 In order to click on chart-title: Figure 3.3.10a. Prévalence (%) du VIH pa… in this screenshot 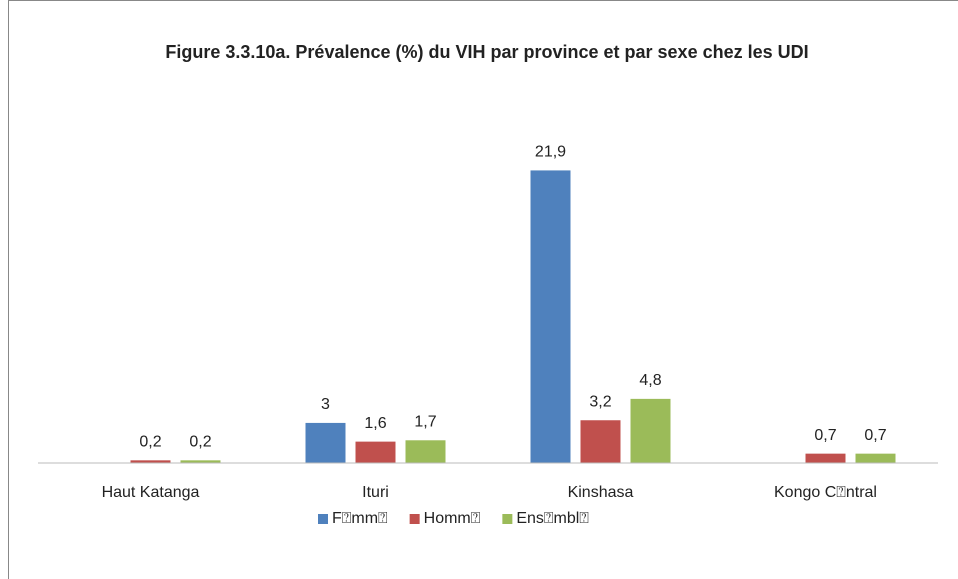, I will do `click(487, 52)`.